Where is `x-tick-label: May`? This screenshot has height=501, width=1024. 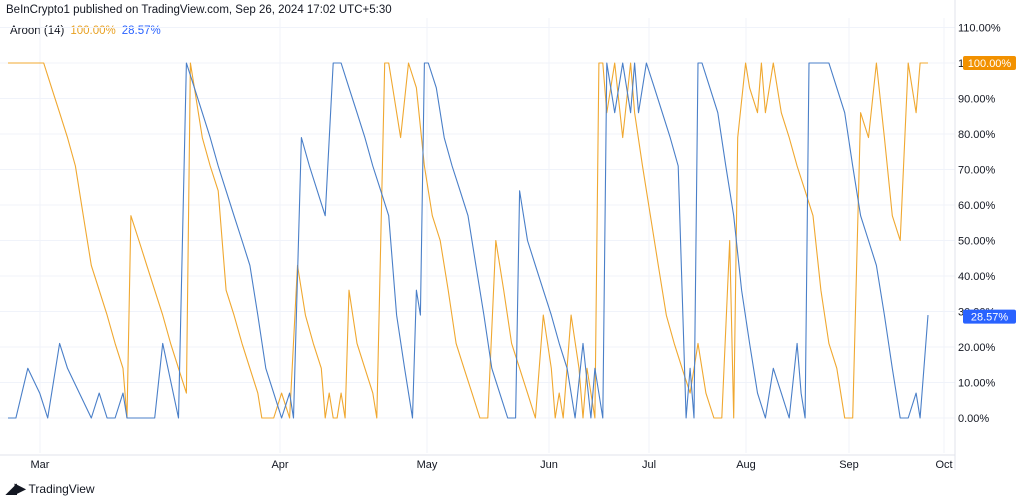
x-tick-label: May is located at coordinates (427, 465).